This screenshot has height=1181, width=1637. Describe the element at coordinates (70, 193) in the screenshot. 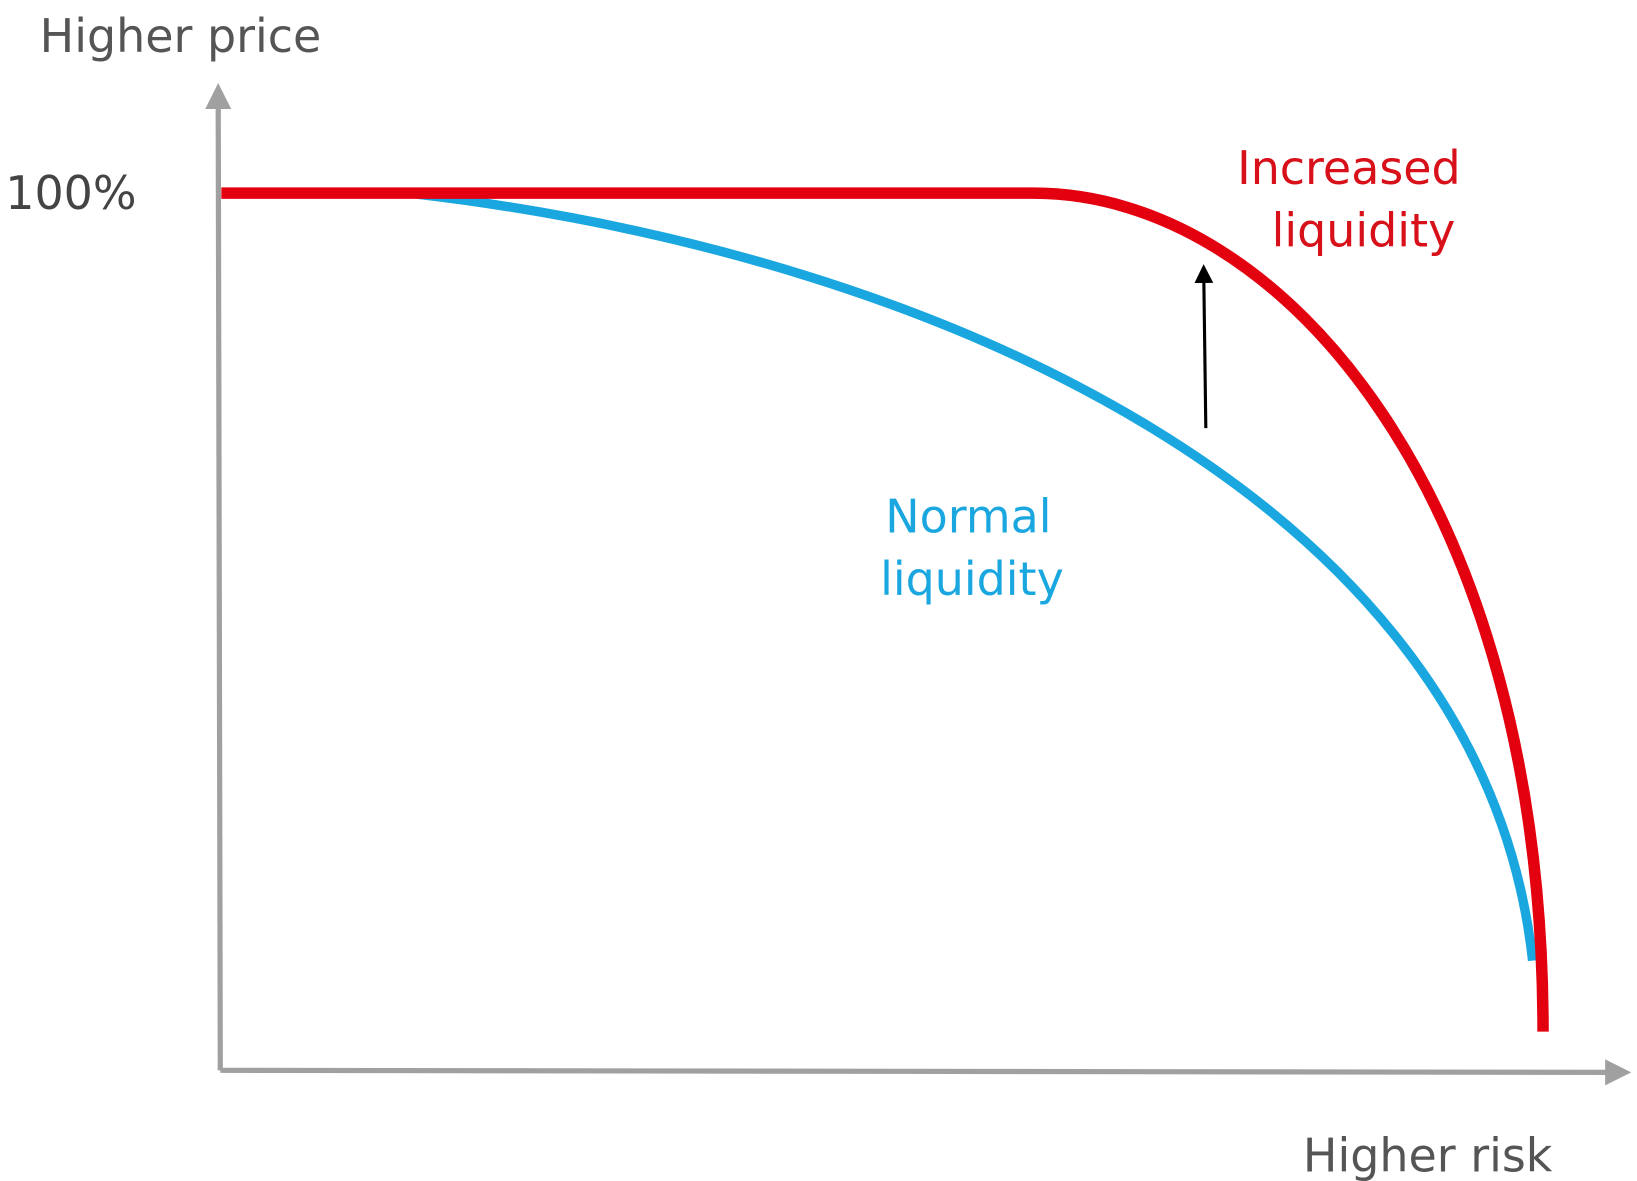

I see `y-tick-label: 100%` at that location.